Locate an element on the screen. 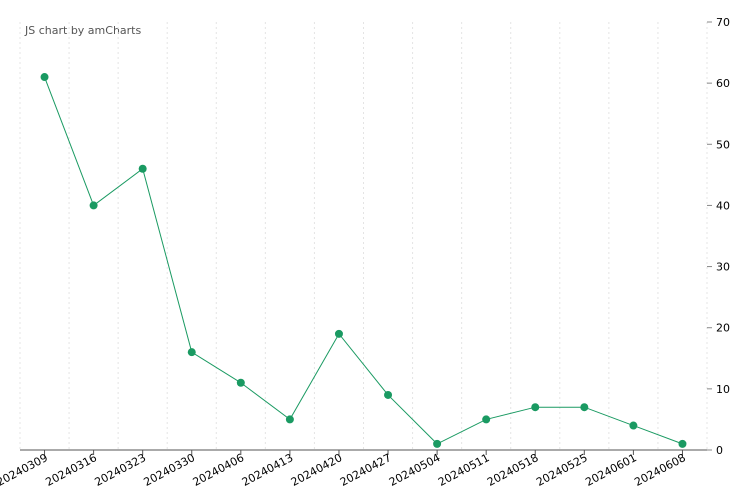 This screenshot has height=500, width=748. x-tick-label: 20240518 is located at coordinates (513, 470).